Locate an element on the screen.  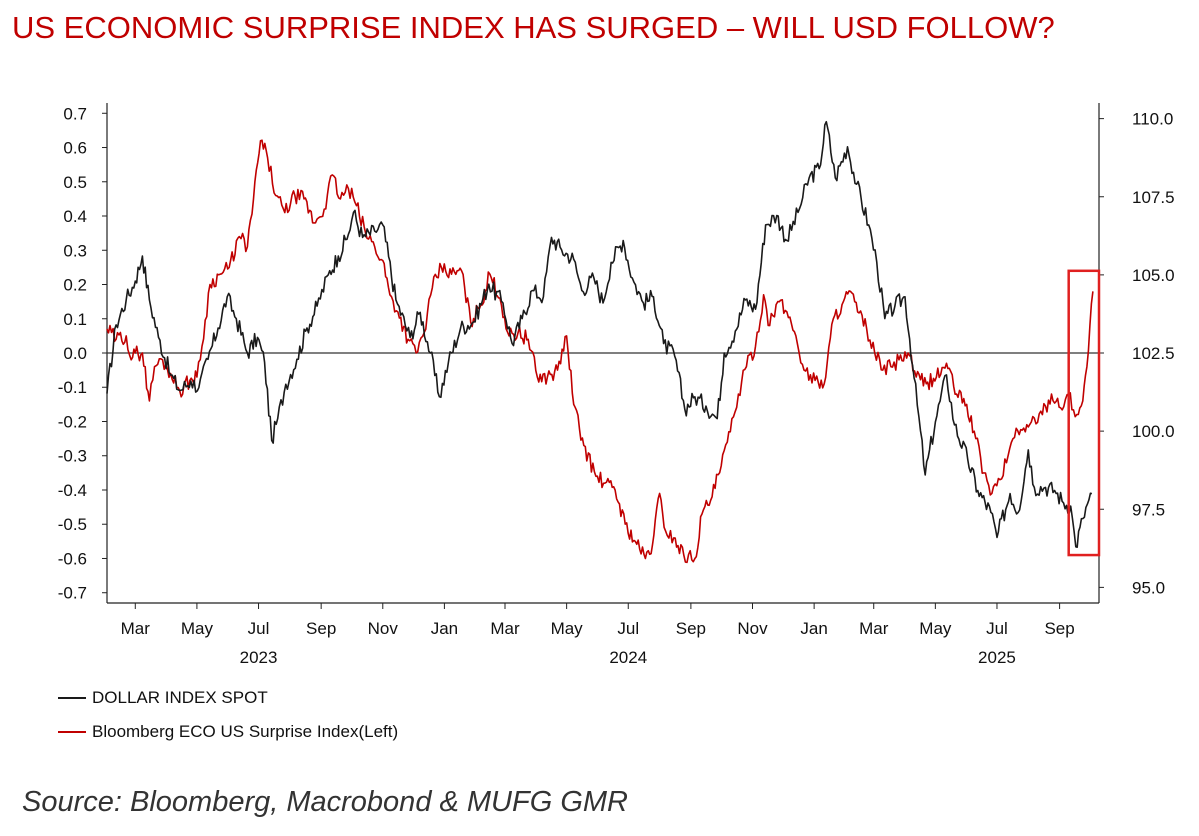
right-tick-label: 110.0 is located at coordinates (1152, 119).